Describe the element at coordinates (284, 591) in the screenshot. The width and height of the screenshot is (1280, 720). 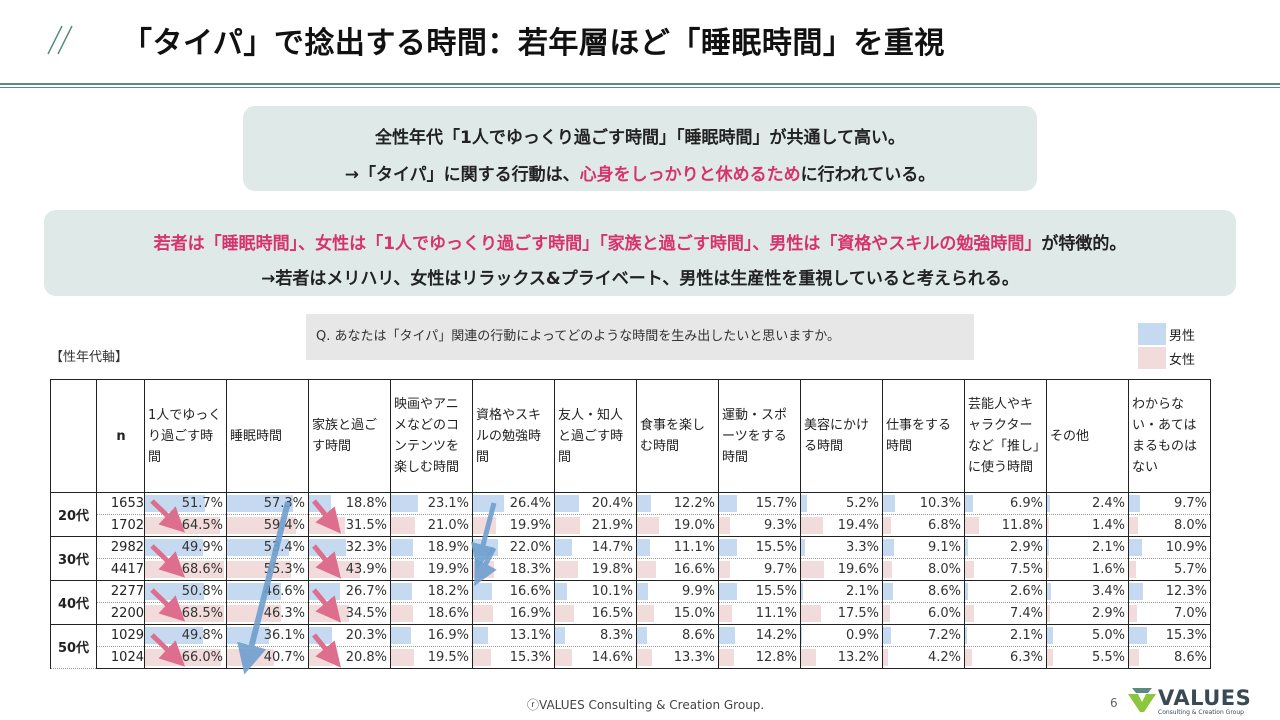
I see `value-label: 46.6%` at that location.